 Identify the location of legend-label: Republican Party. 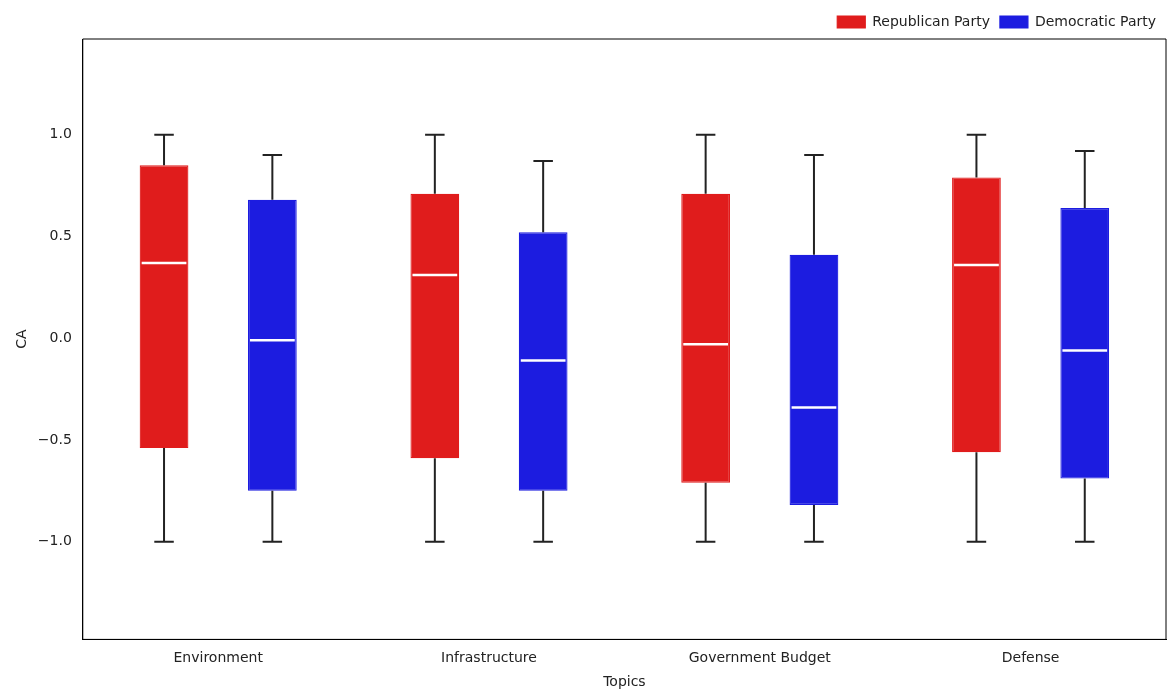
(931, 20).